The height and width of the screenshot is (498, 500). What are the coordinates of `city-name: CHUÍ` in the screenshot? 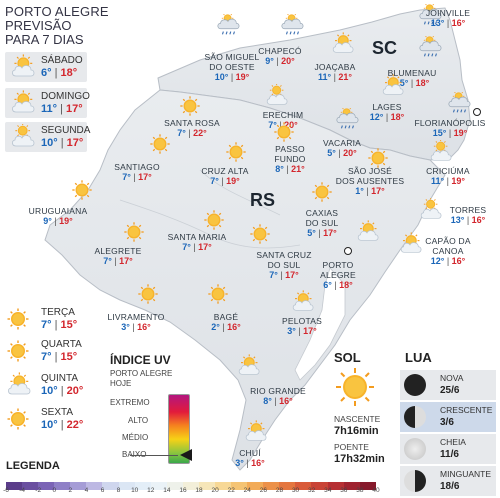 It's located at (250, 453).